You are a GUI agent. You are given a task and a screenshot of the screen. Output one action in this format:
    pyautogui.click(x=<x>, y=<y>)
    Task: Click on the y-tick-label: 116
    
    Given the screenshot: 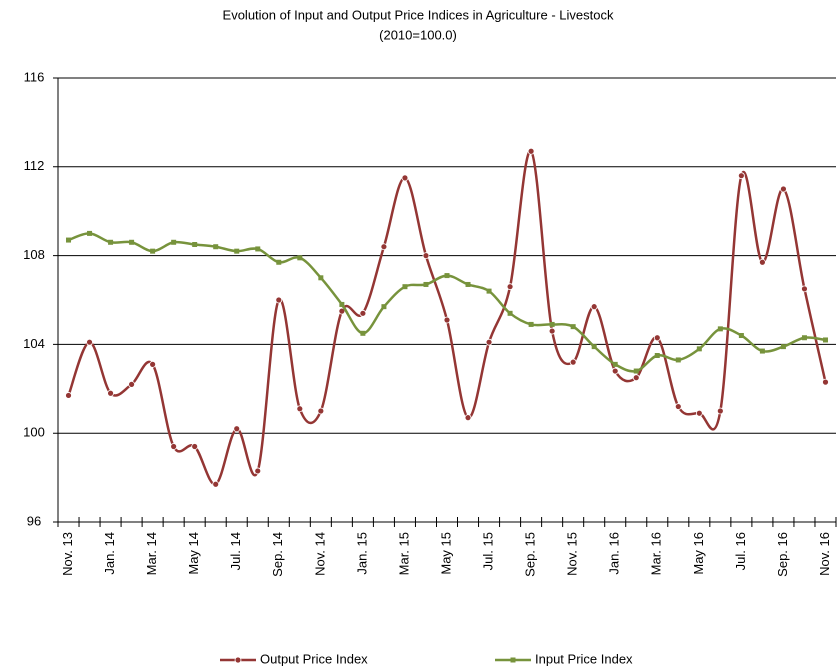 What is the action you would take?
    pyautogui.click(x=34, y=76)
    